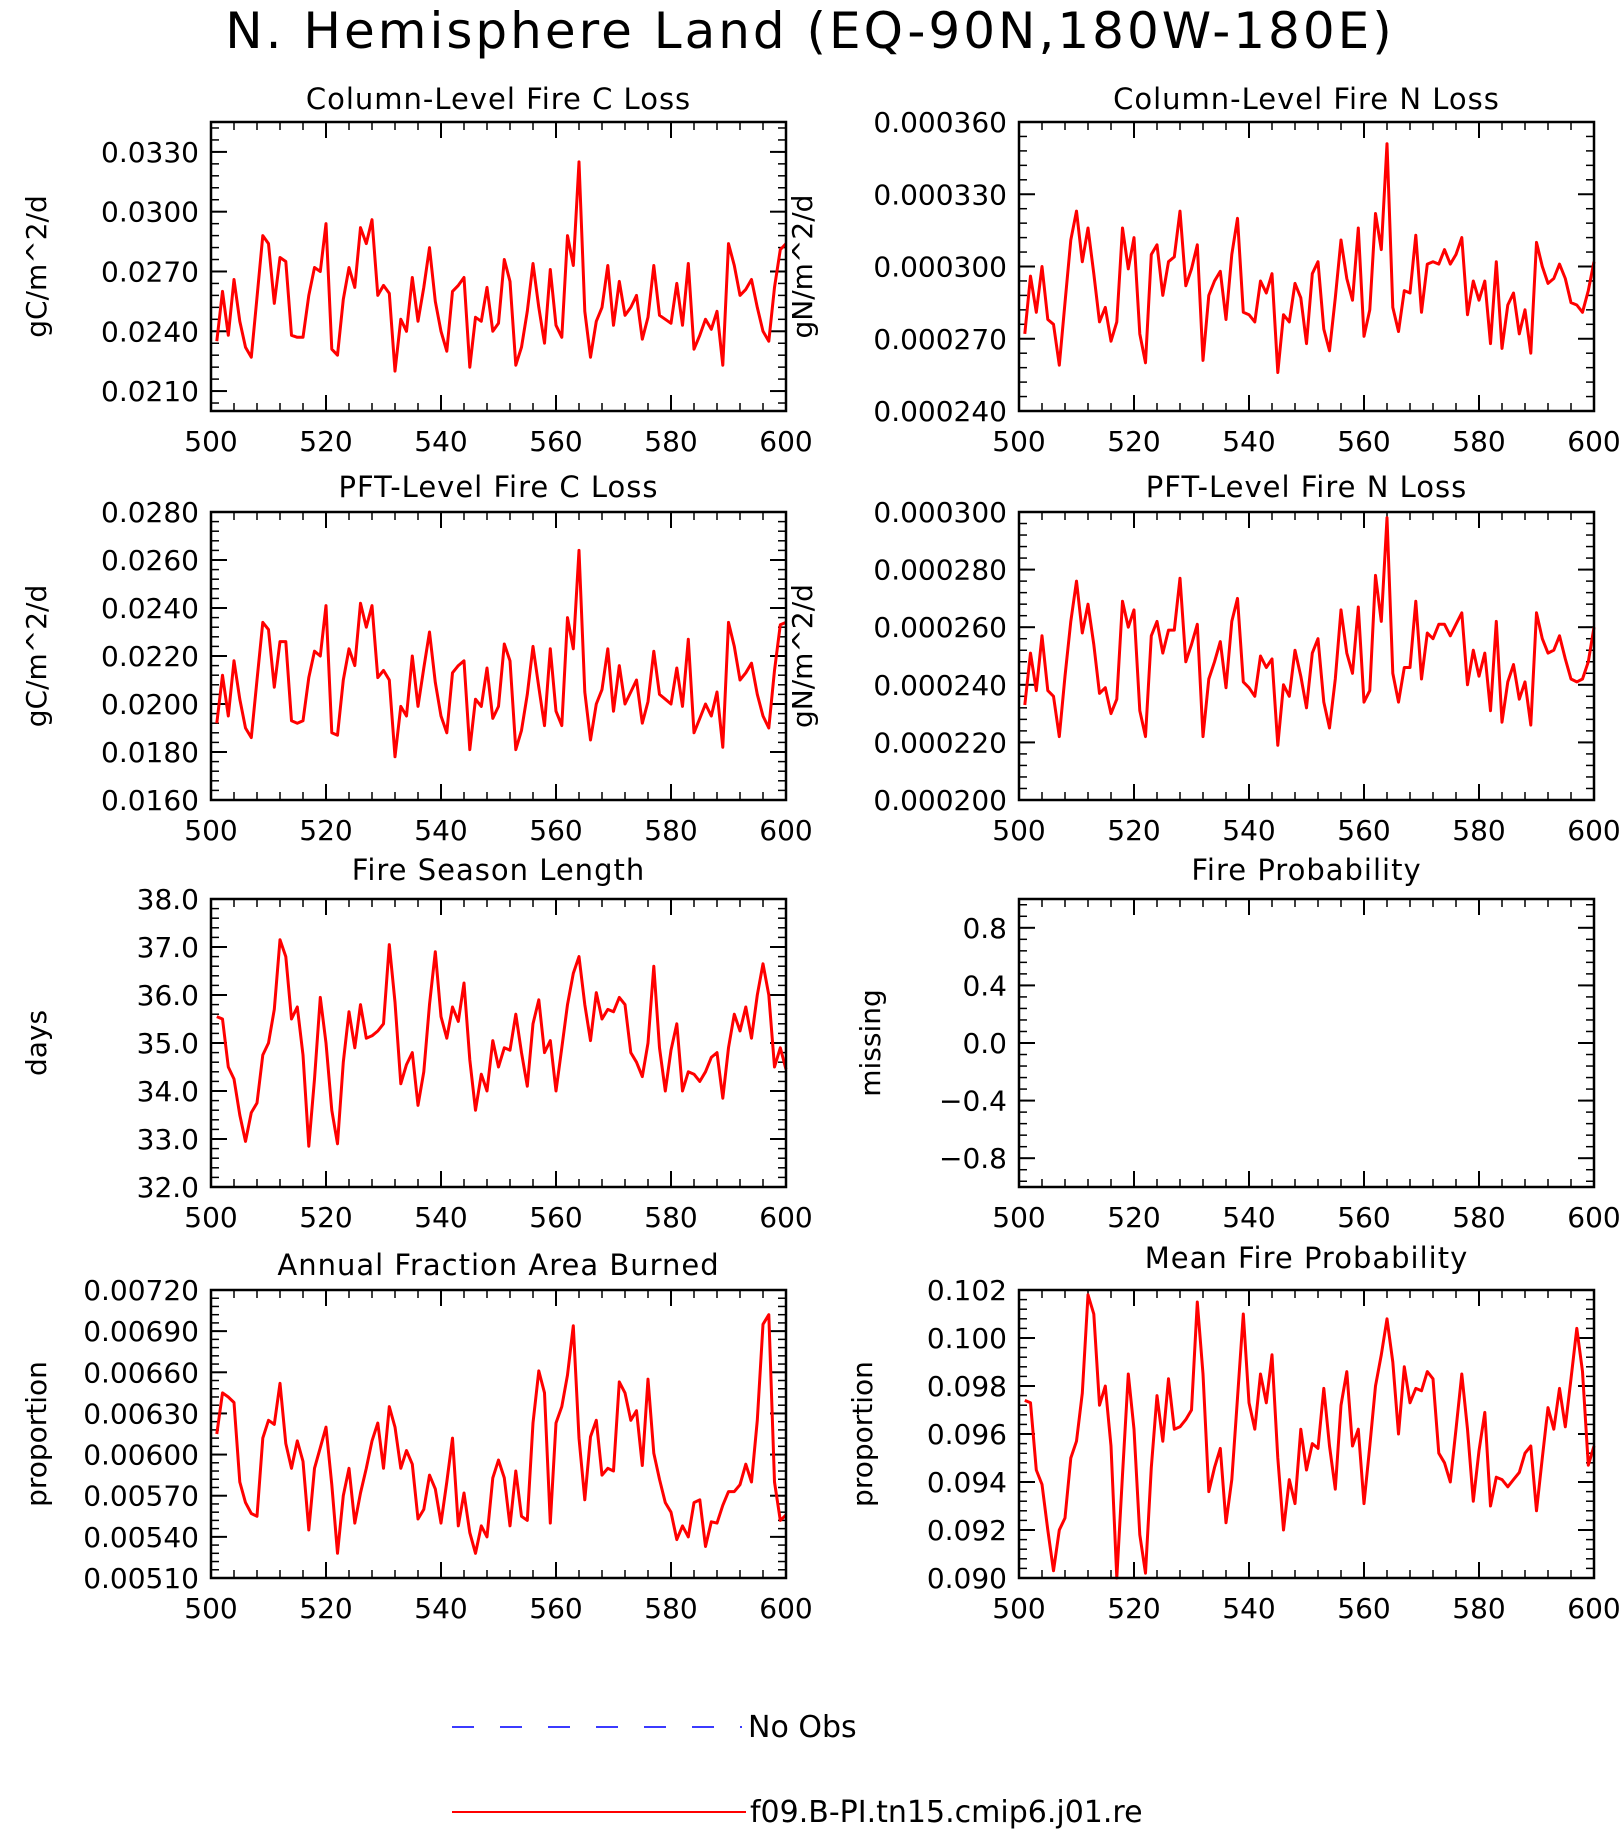  I want to click on y-axis-label: days, so click(36, 1043).